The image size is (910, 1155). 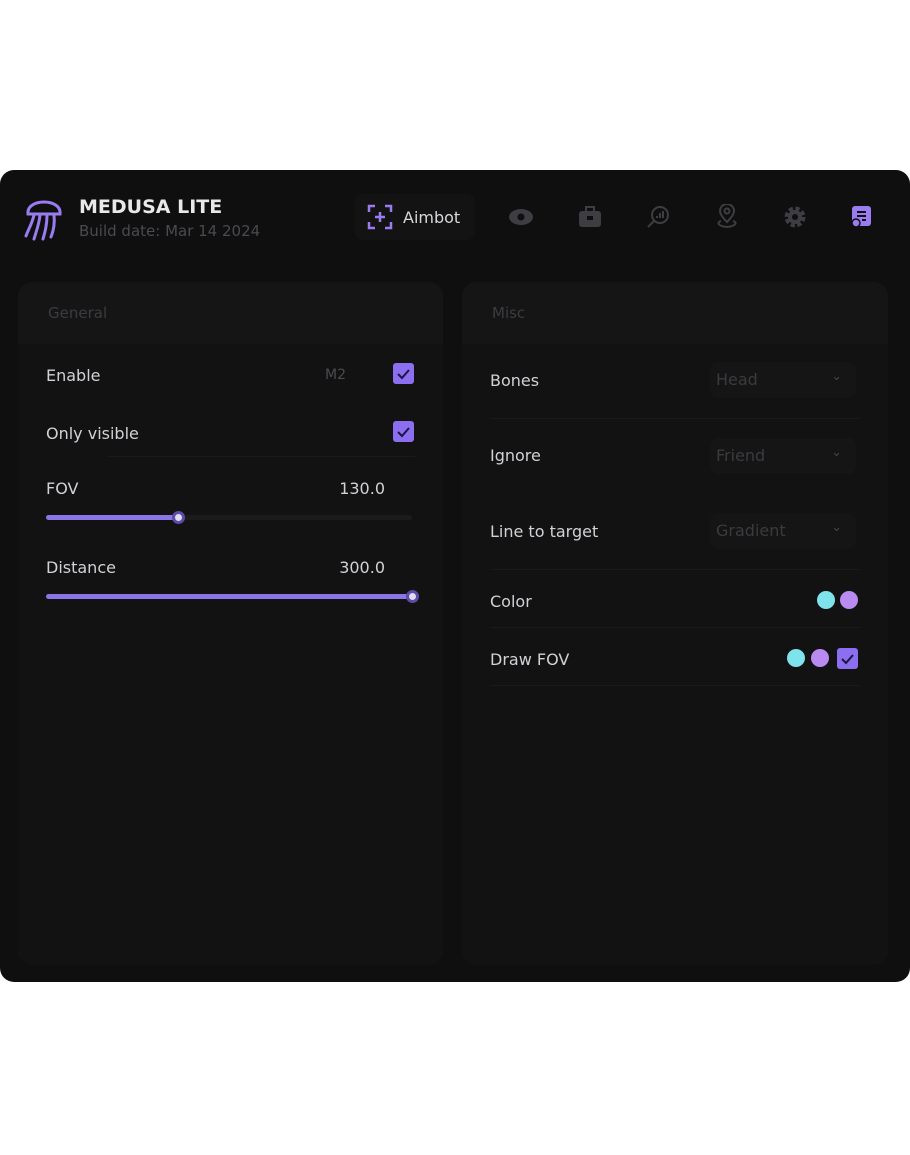 What do you see at coordinates (861, 217) in the screenshot?
I see `config-icon` at bounding box center [861, 217].